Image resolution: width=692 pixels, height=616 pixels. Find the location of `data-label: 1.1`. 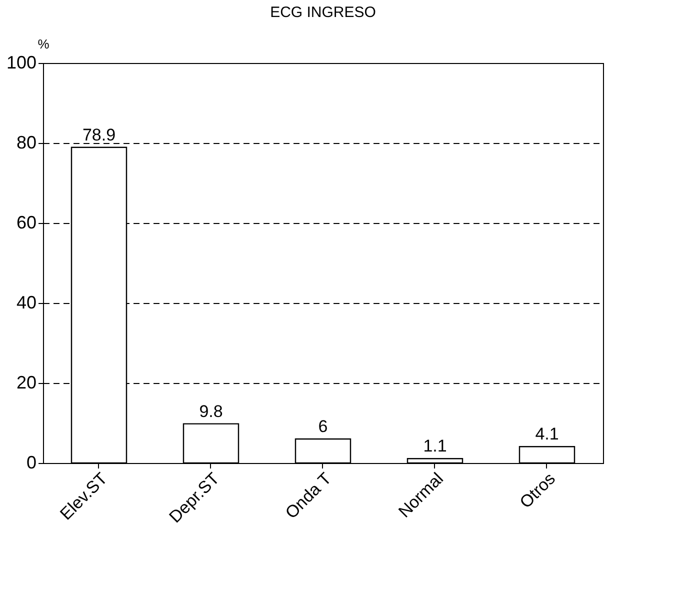

data-label: 1.1 is located at coordinates (435, 446).